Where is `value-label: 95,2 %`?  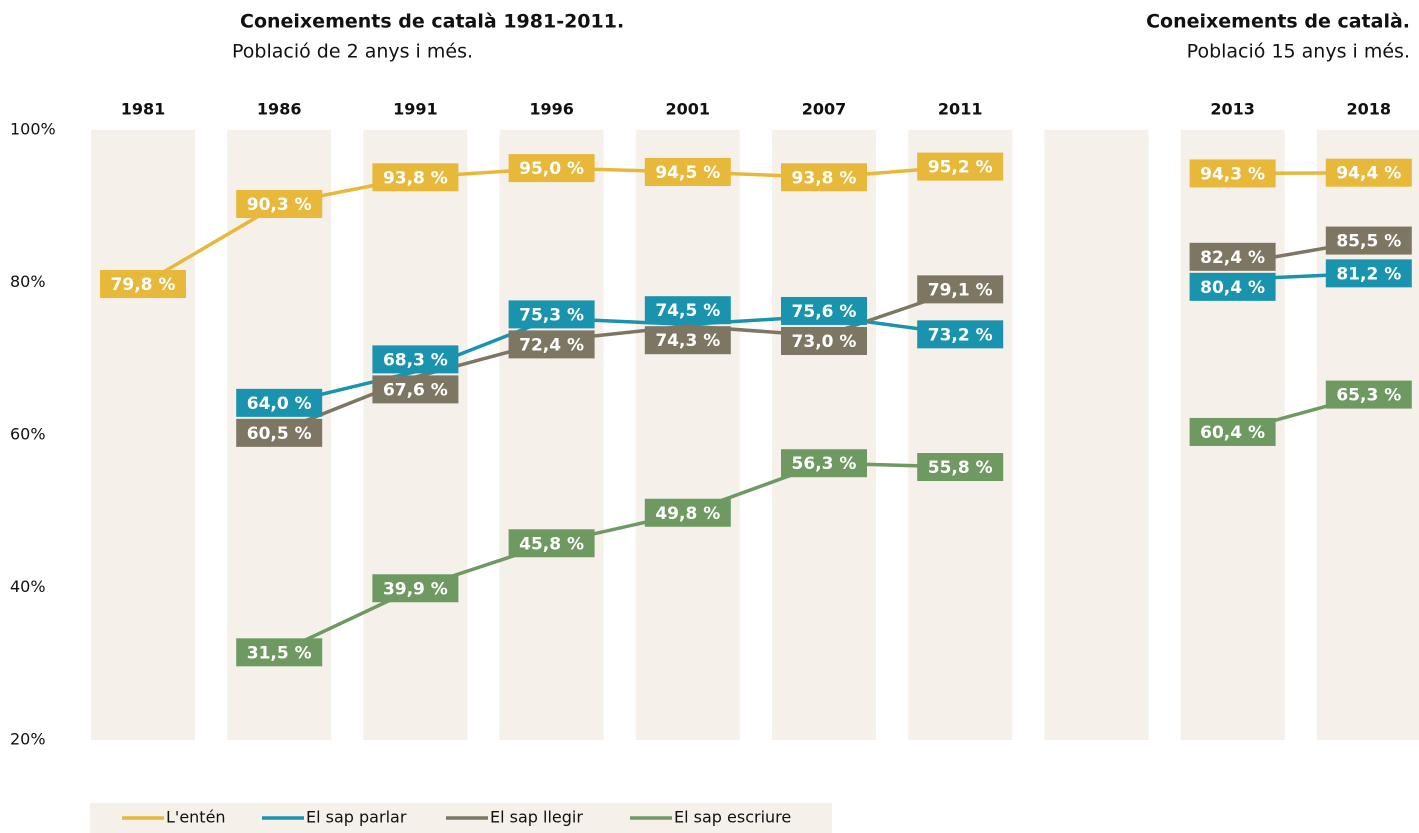 value-label: 95,2 % is located at coordinates (960, 168).